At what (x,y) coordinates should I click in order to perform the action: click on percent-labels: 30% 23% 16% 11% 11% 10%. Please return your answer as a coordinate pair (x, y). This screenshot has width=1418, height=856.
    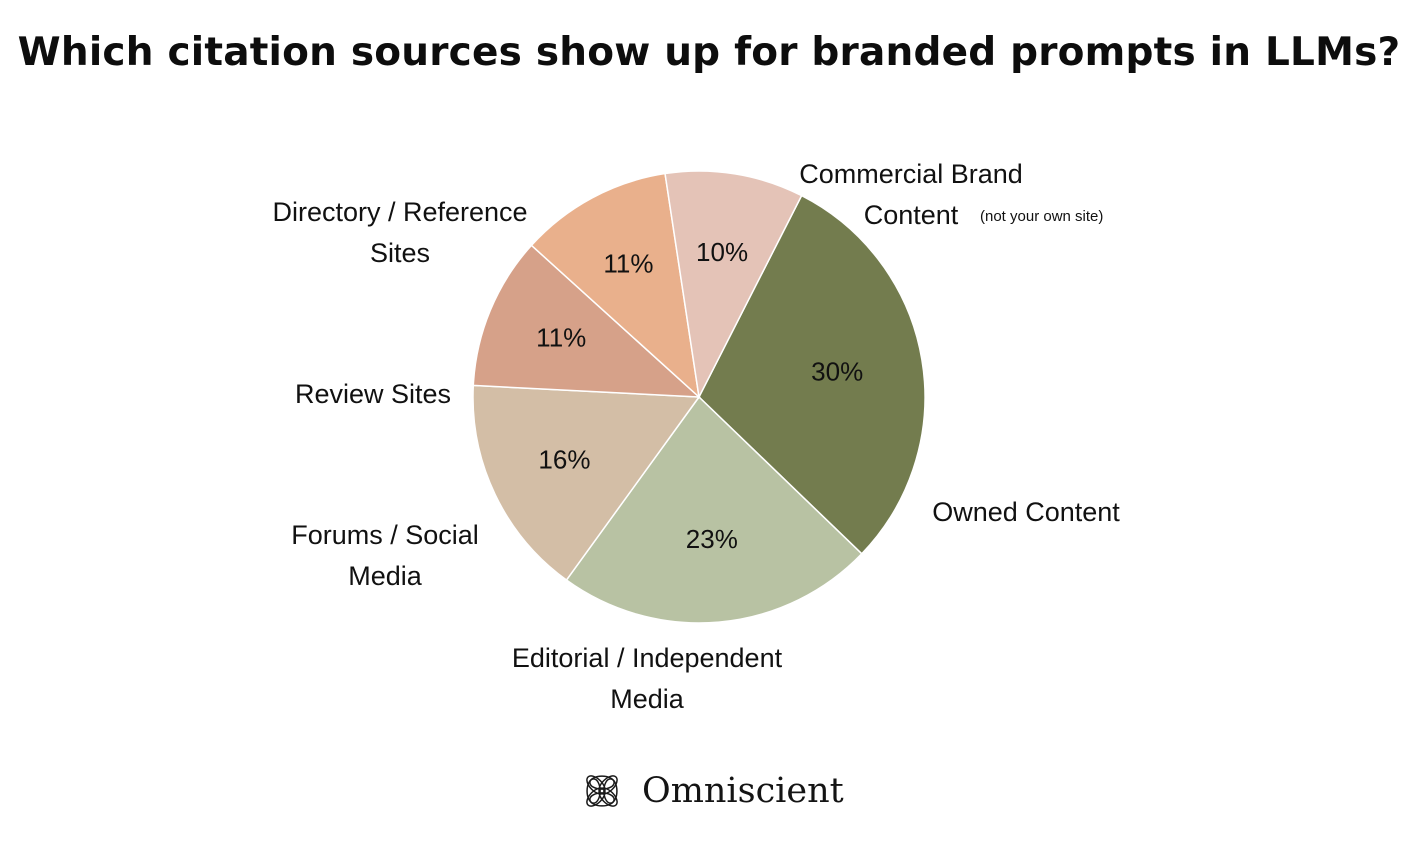
    Looking at the image, I should click on (699, 395).